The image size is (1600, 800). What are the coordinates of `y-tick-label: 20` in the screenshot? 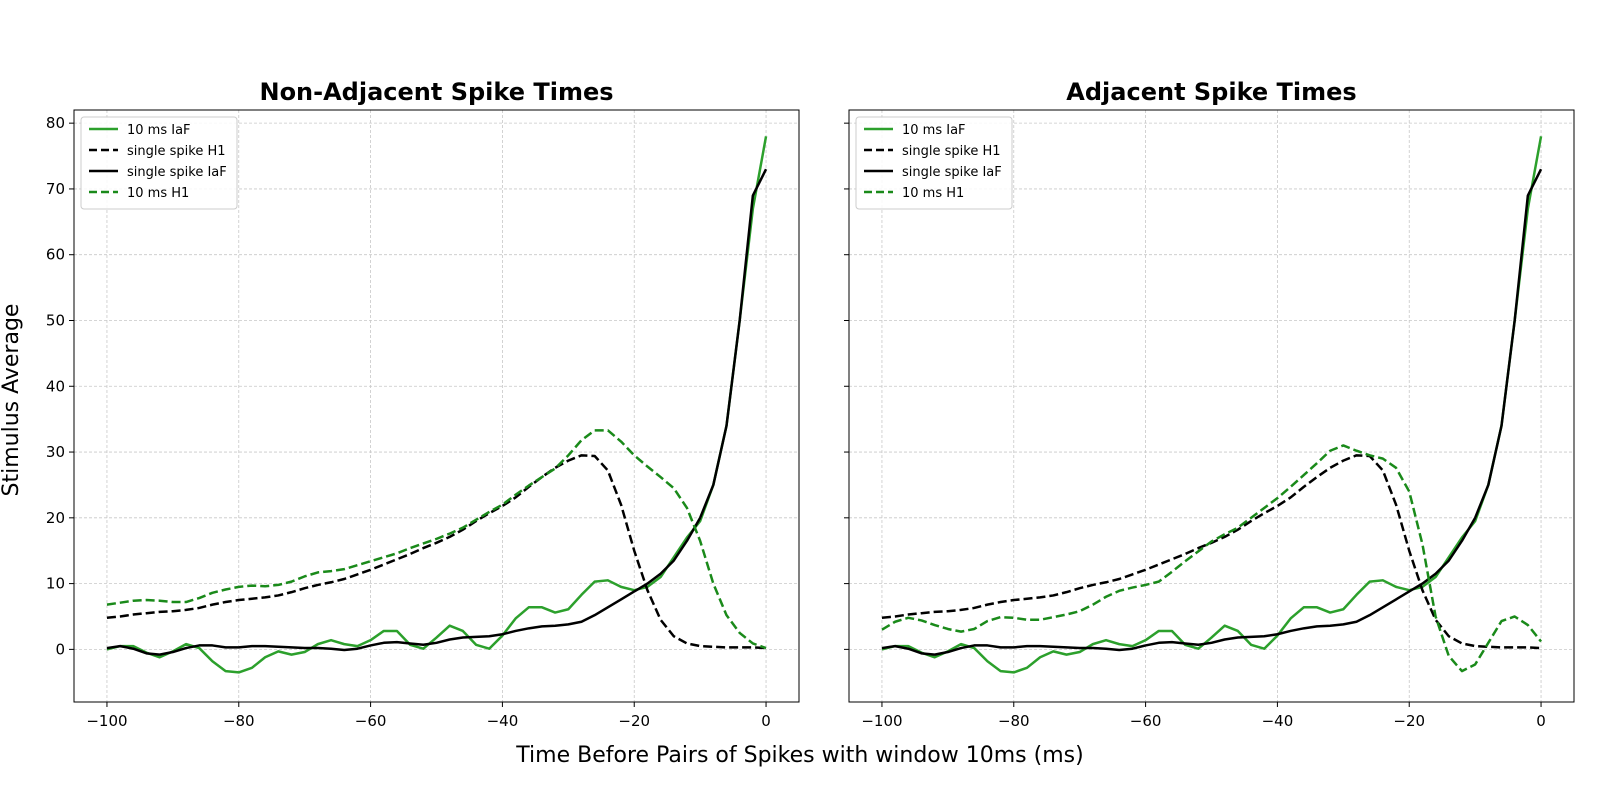 It's located at (55, 518).